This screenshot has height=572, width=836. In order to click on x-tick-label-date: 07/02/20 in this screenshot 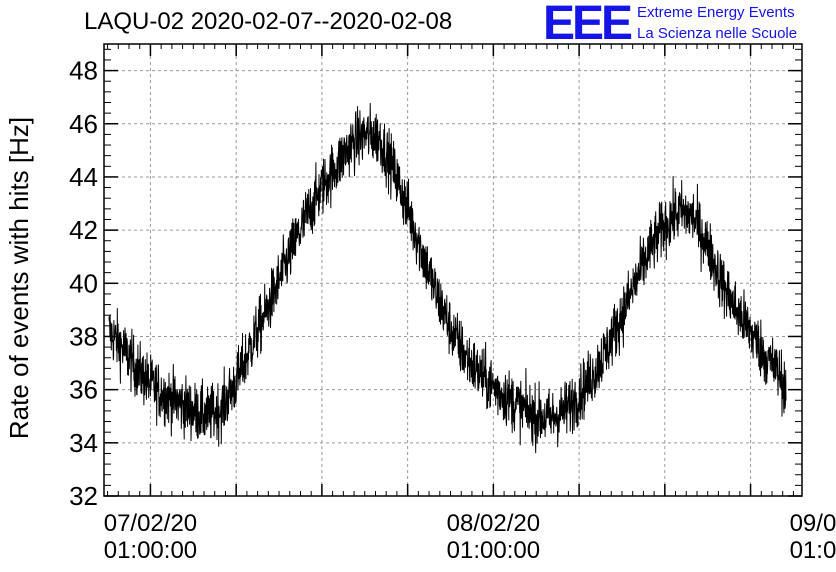, I will do `click(150, 523)`.